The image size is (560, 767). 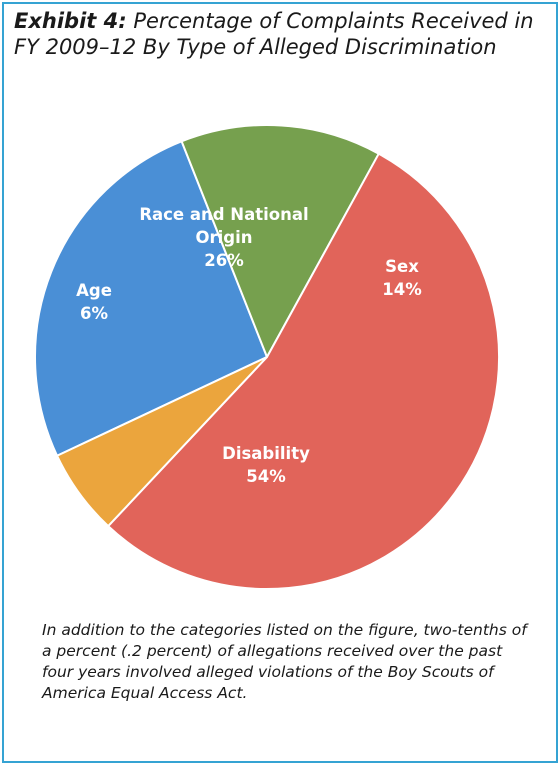 What do you see at coordinates (223, 214) in the screenshot?
I see `slice-label-line: Race and National` at bounding box center [223, 214].